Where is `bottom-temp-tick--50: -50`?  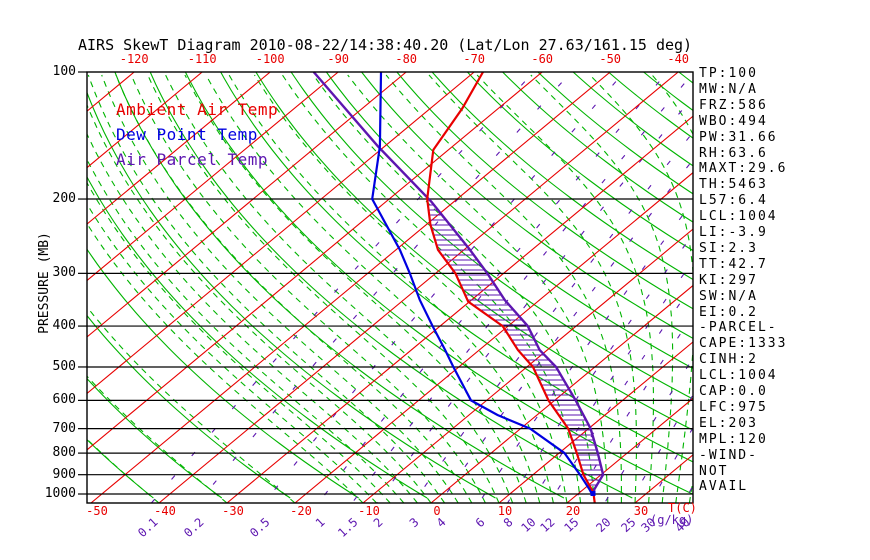
bottom-temp-tick--50: -50 is located at coordinates (97, 511).